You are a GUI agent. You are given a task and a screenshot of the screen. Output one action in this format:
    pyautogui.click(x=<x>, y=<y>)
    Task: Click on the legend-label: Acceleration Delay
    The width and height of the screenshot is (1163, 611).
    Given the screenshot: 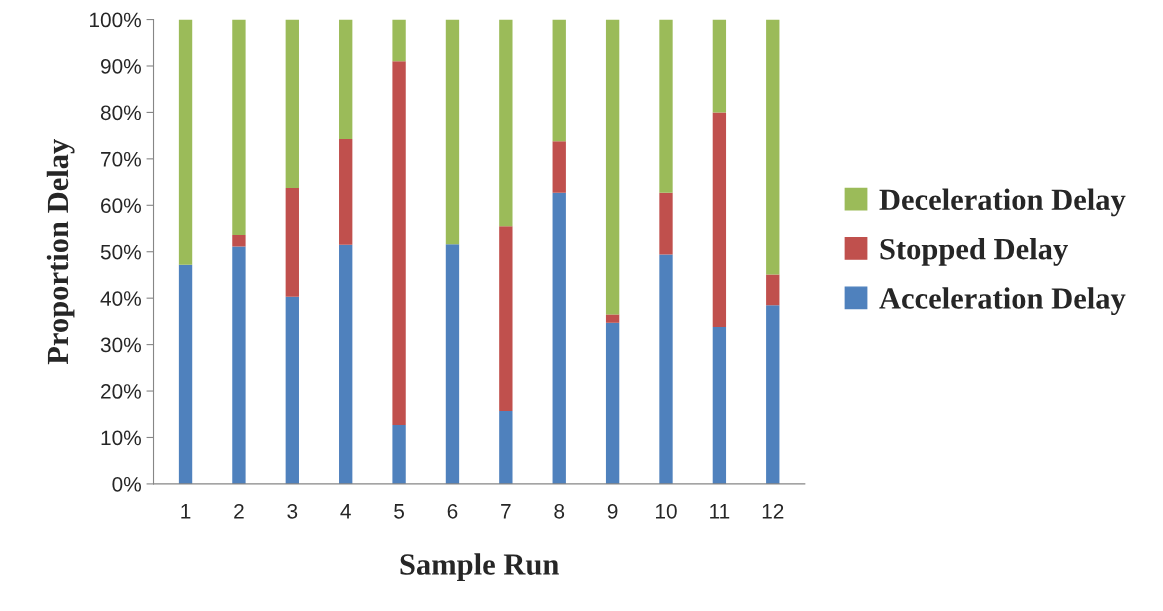 What is the action you would take?
    pyautogui.click(x=1002, y=301)
    